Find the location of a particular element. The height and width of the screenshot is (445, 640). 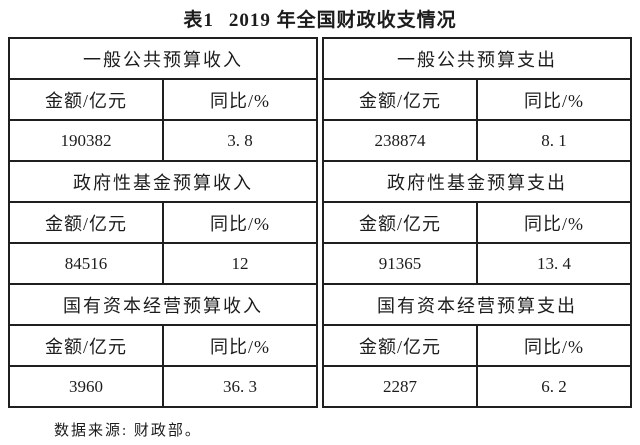

yoy-value-cell: 12 is located at coordinates (240, 263).